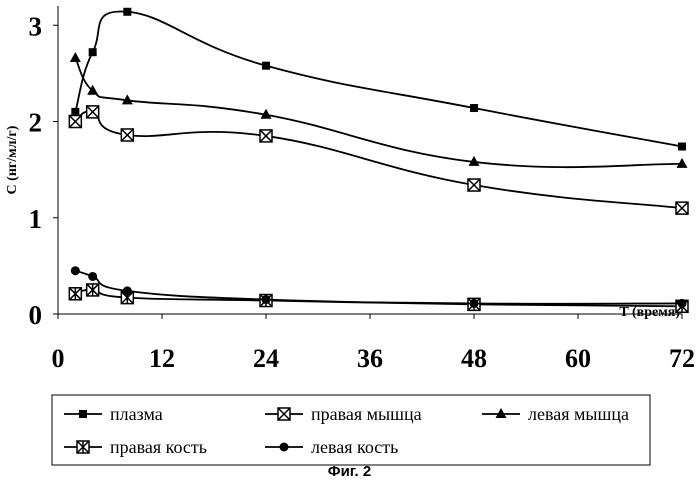 Image resolution: width=699 pixels, height=491 pixels. I want to click on legend-label: правая мышца, so click(366, 414).